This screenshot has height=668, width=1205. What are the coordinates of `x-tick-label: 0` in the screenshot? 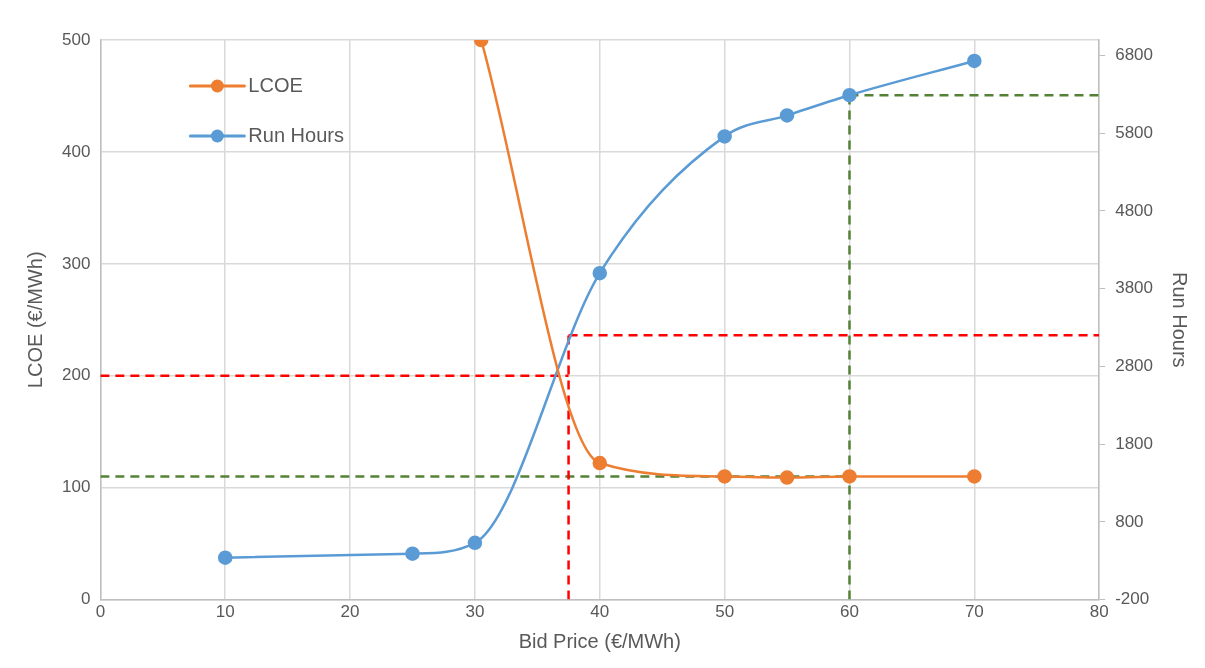 It's located at (100, 612).